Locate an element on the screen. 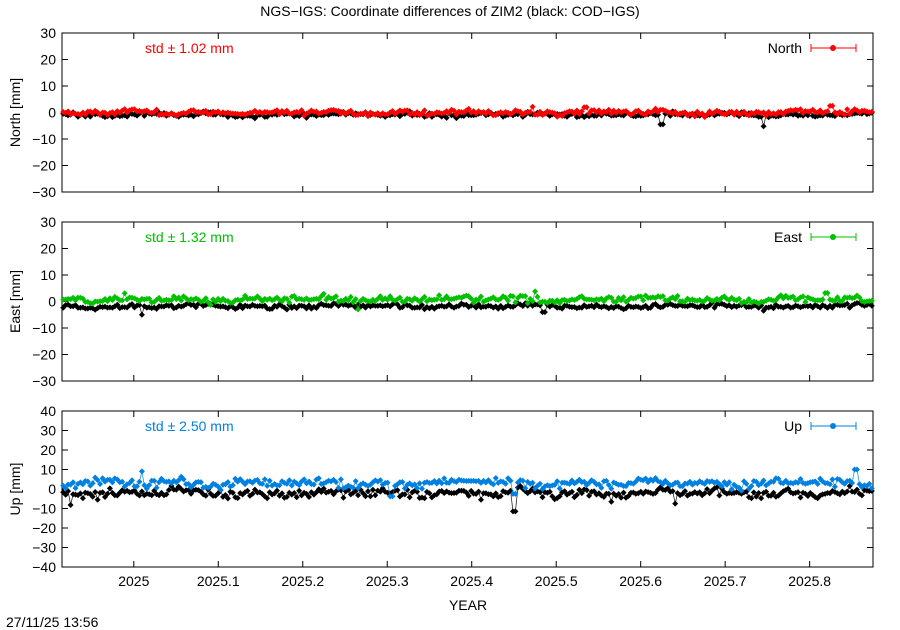  x-tick-label: 2025.3 is located at coordinates (387, 581).